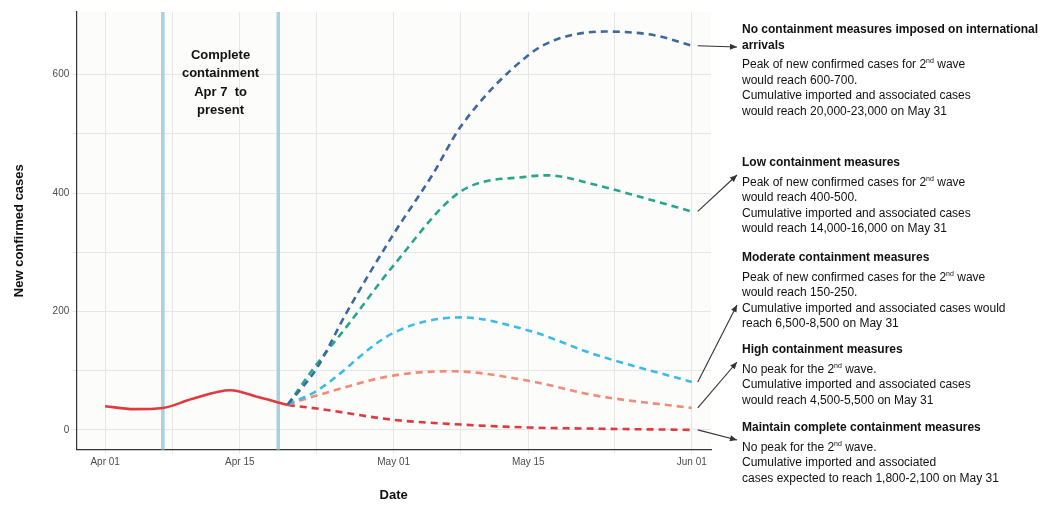 This screenshot has width=1052, height=511. Describe the element at coordinates (240, 462) in the screenshot. I see `x-tick-label: Apr 15` at that location.